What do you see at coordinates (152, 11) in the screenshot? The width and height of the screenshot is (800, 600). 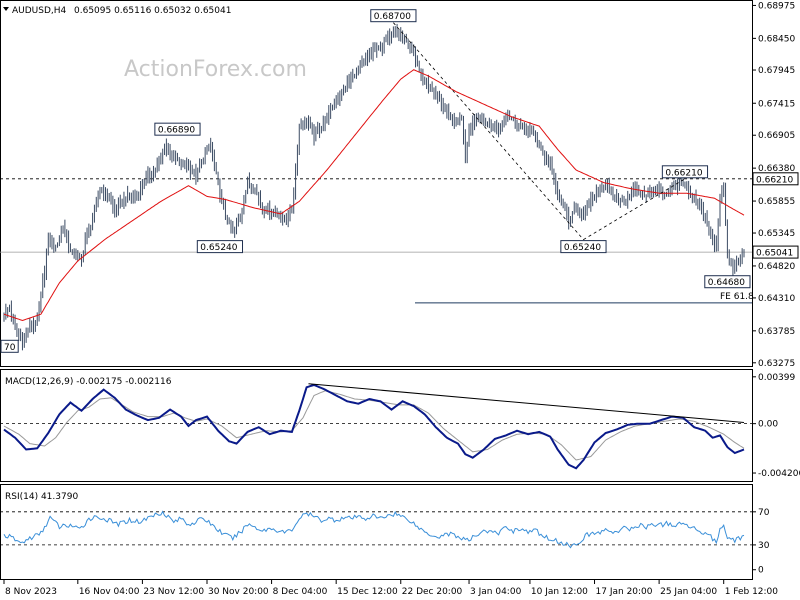 I see `header-ohlc: 0.65095 0.65116 0.65032 0.65041` at bounding box center [152, 11].